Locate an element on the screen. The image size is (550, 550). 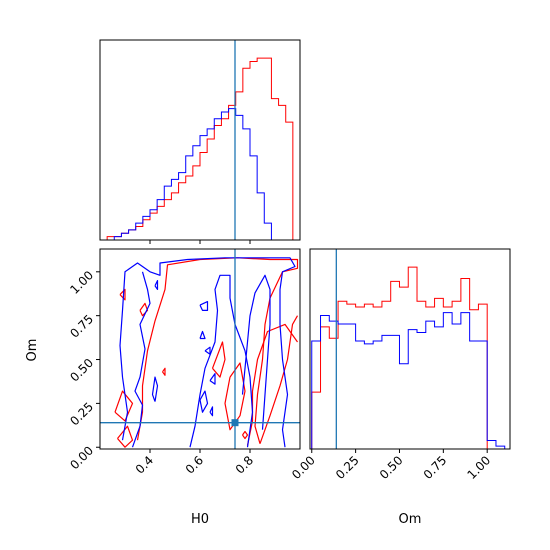
x-axis-label-om: Om is located at coordinates (410, 519).